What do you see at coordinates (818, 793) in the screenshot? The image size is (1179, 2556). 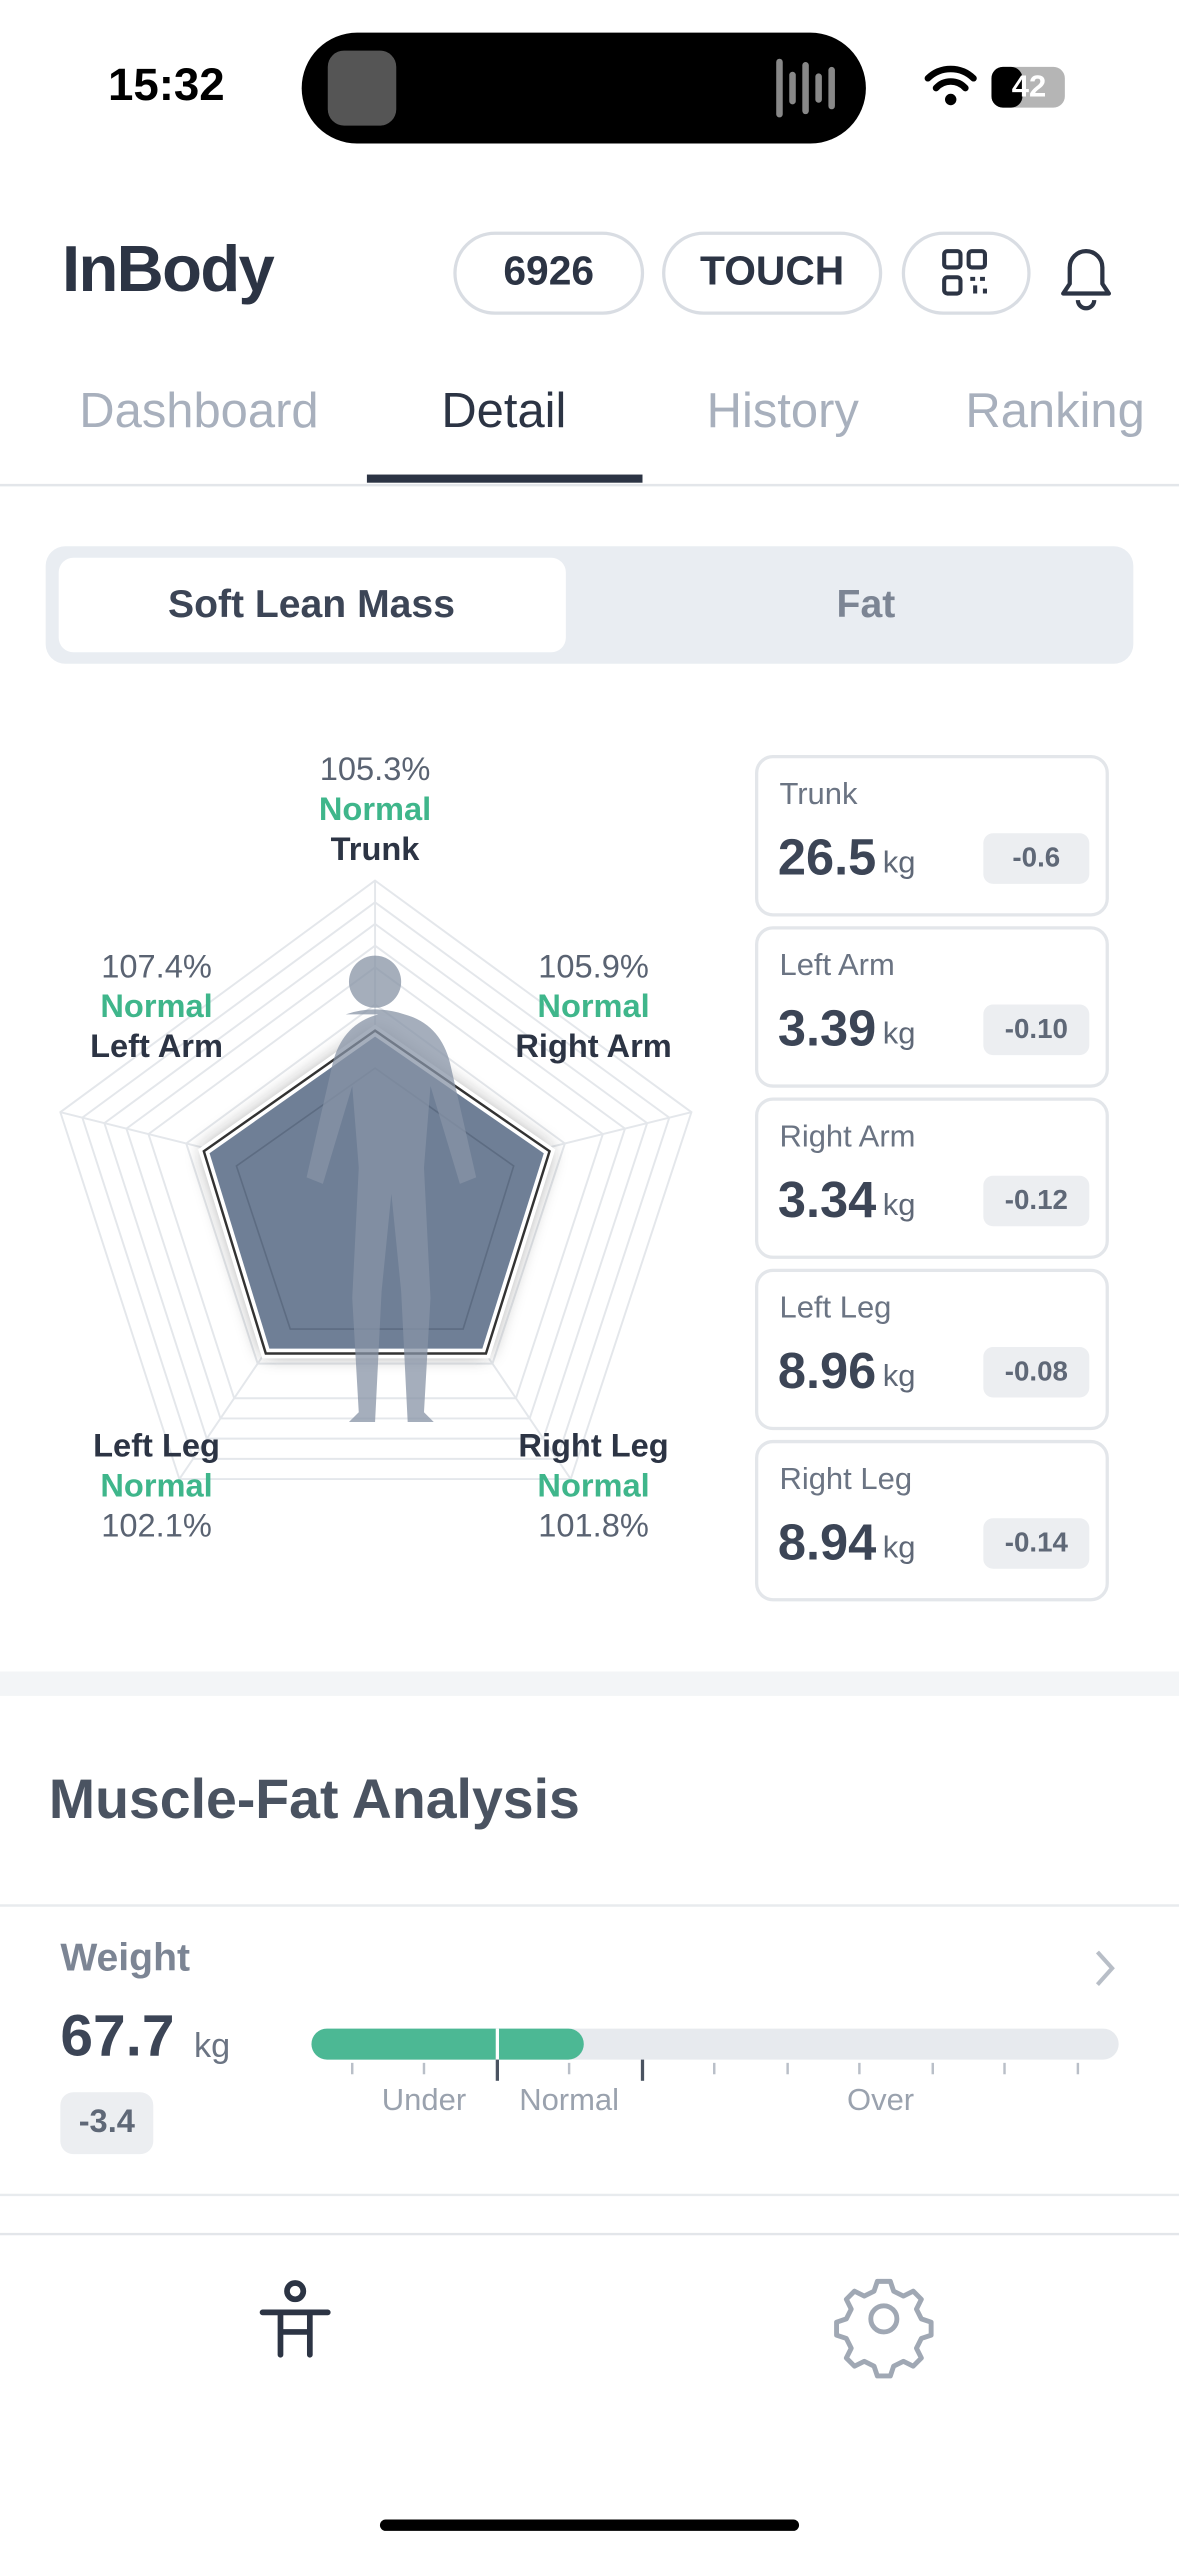 I see `card-name: Trunk` at bounding box center [818, 793].